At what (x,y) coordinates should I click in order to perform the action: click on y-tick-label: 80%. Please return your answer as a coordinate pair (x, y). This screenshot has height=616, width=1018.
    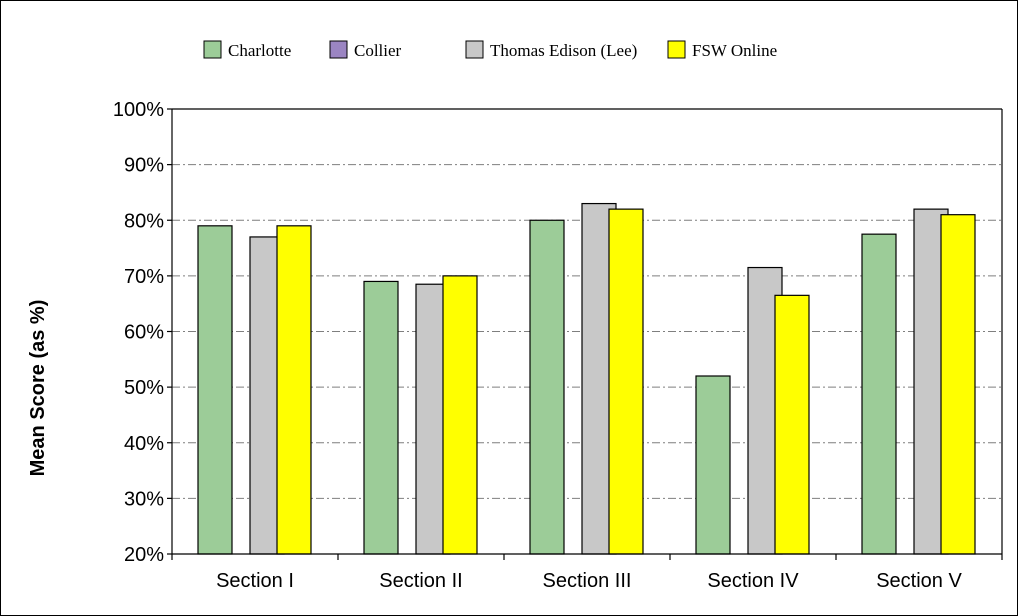
    Looking at the image, I should click on (144, 221).